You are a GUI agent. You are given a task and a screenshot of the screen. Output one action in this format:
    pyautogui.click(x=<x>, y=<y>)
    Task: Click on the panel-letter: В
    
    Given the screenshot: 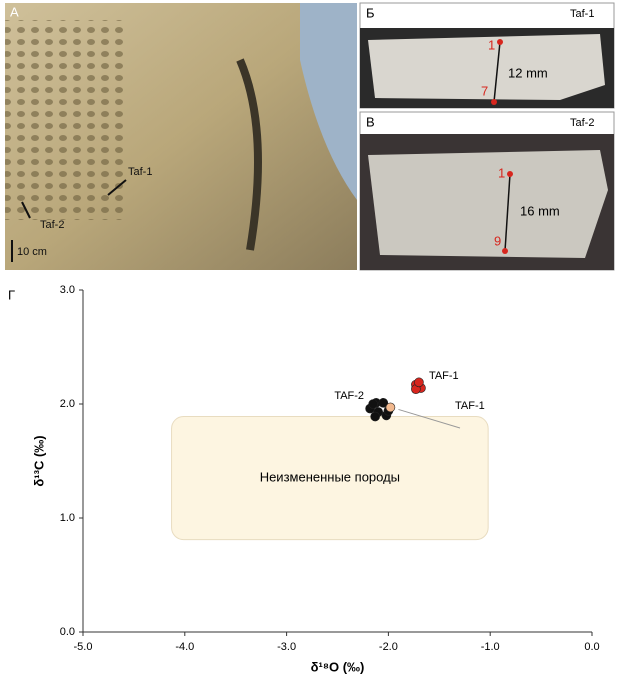 What is the action you would take?
    pyautogui.click(x=370, y=121)
    